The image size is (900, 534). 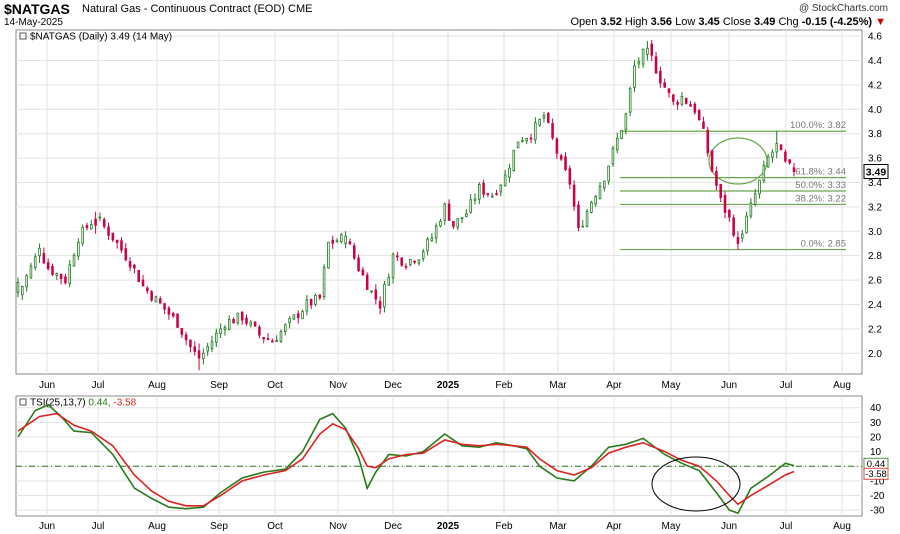 What do you see at coordinates (818, 125) in the screenshot?
I see `fib-level-label: 100.0%: 3.82` at bounding box center [818, 125].